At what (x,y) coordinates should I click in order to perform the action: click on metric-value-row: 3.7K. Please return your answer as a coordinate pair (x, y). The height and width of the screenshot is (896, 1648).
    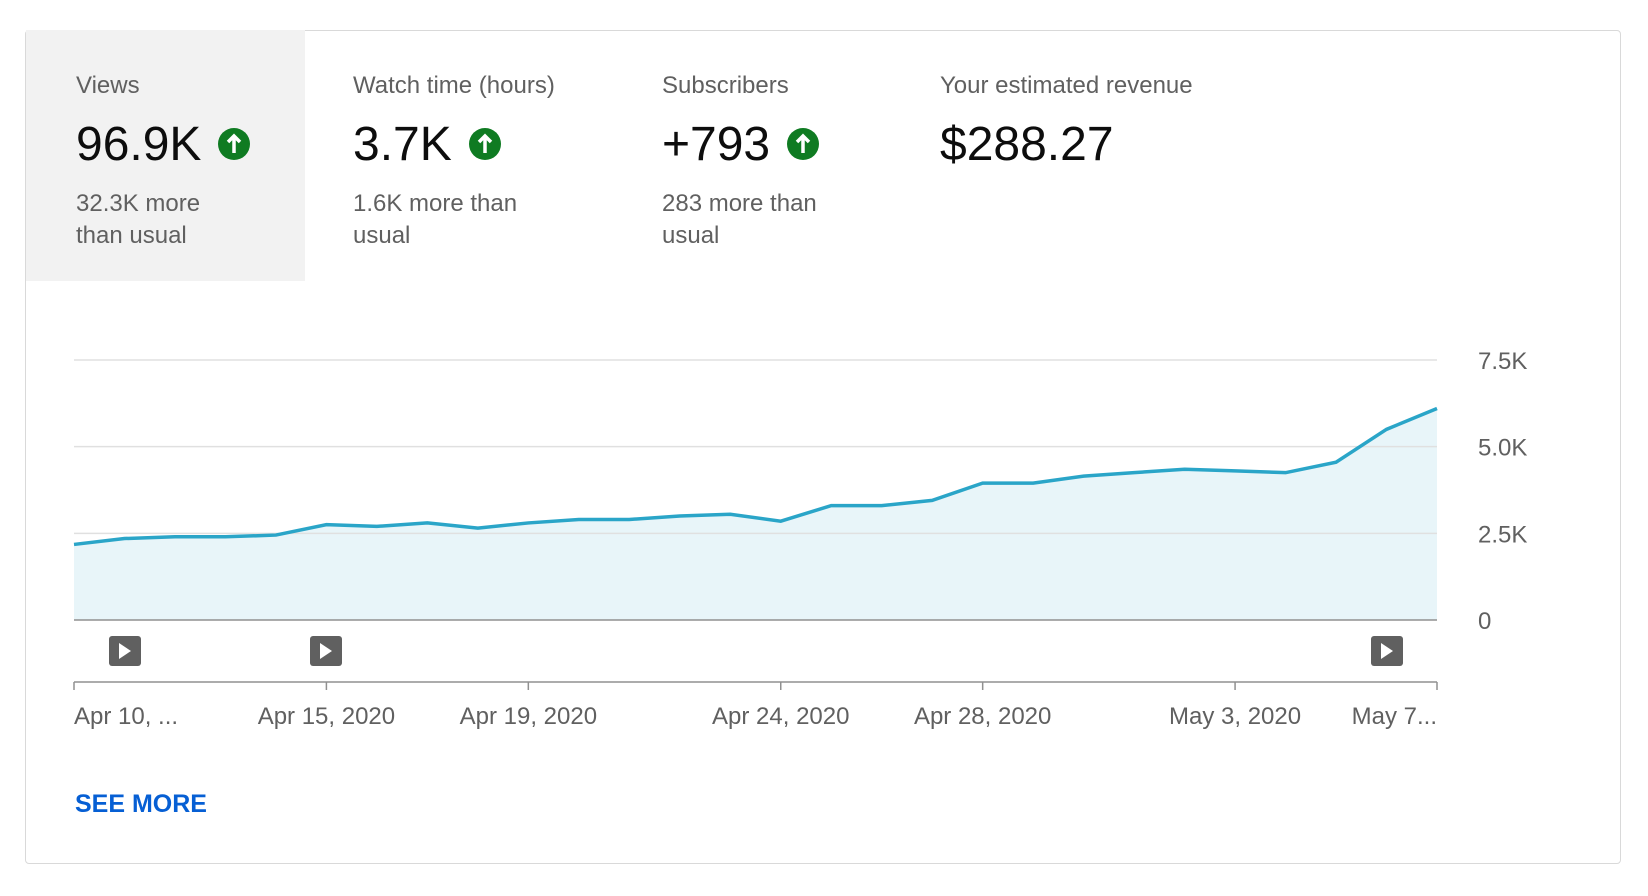
    Looking at the image, I should click on (454, 144).